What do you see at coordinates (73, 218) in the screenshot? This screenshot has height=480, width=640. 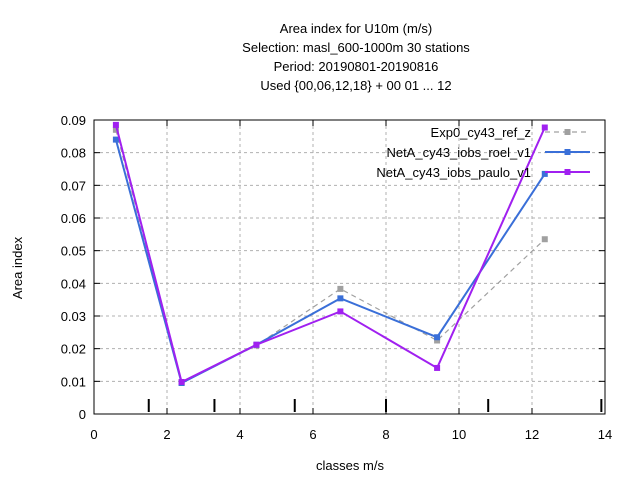 I see `y-tick-label: 0.06` at bounding box center [73, 218].